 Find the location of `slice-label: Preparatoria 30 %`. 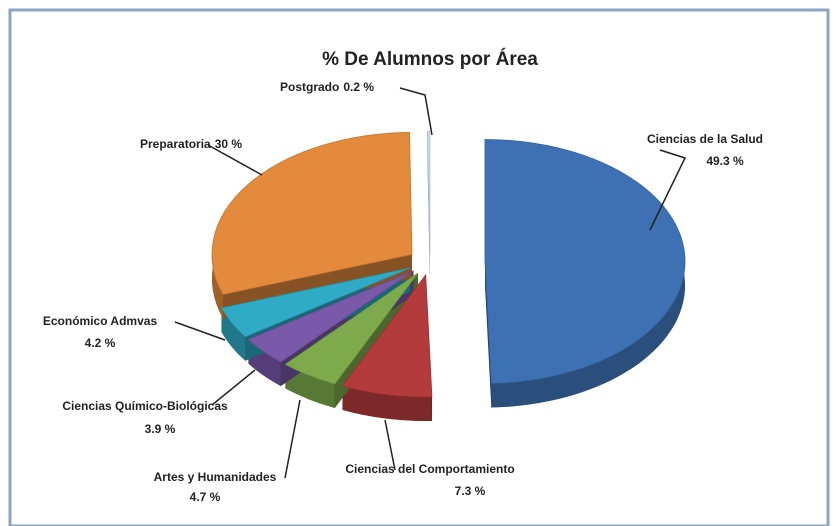

slice-label: Preparatoria 30 % is located at coordinates (191, 144).